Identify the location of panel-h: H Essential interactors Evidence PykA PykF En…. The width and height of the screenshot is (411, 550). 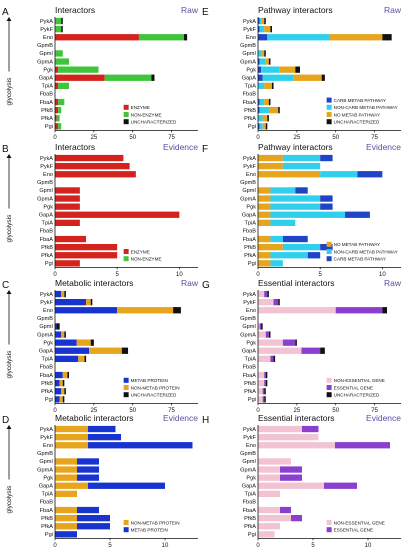
(301, 481).